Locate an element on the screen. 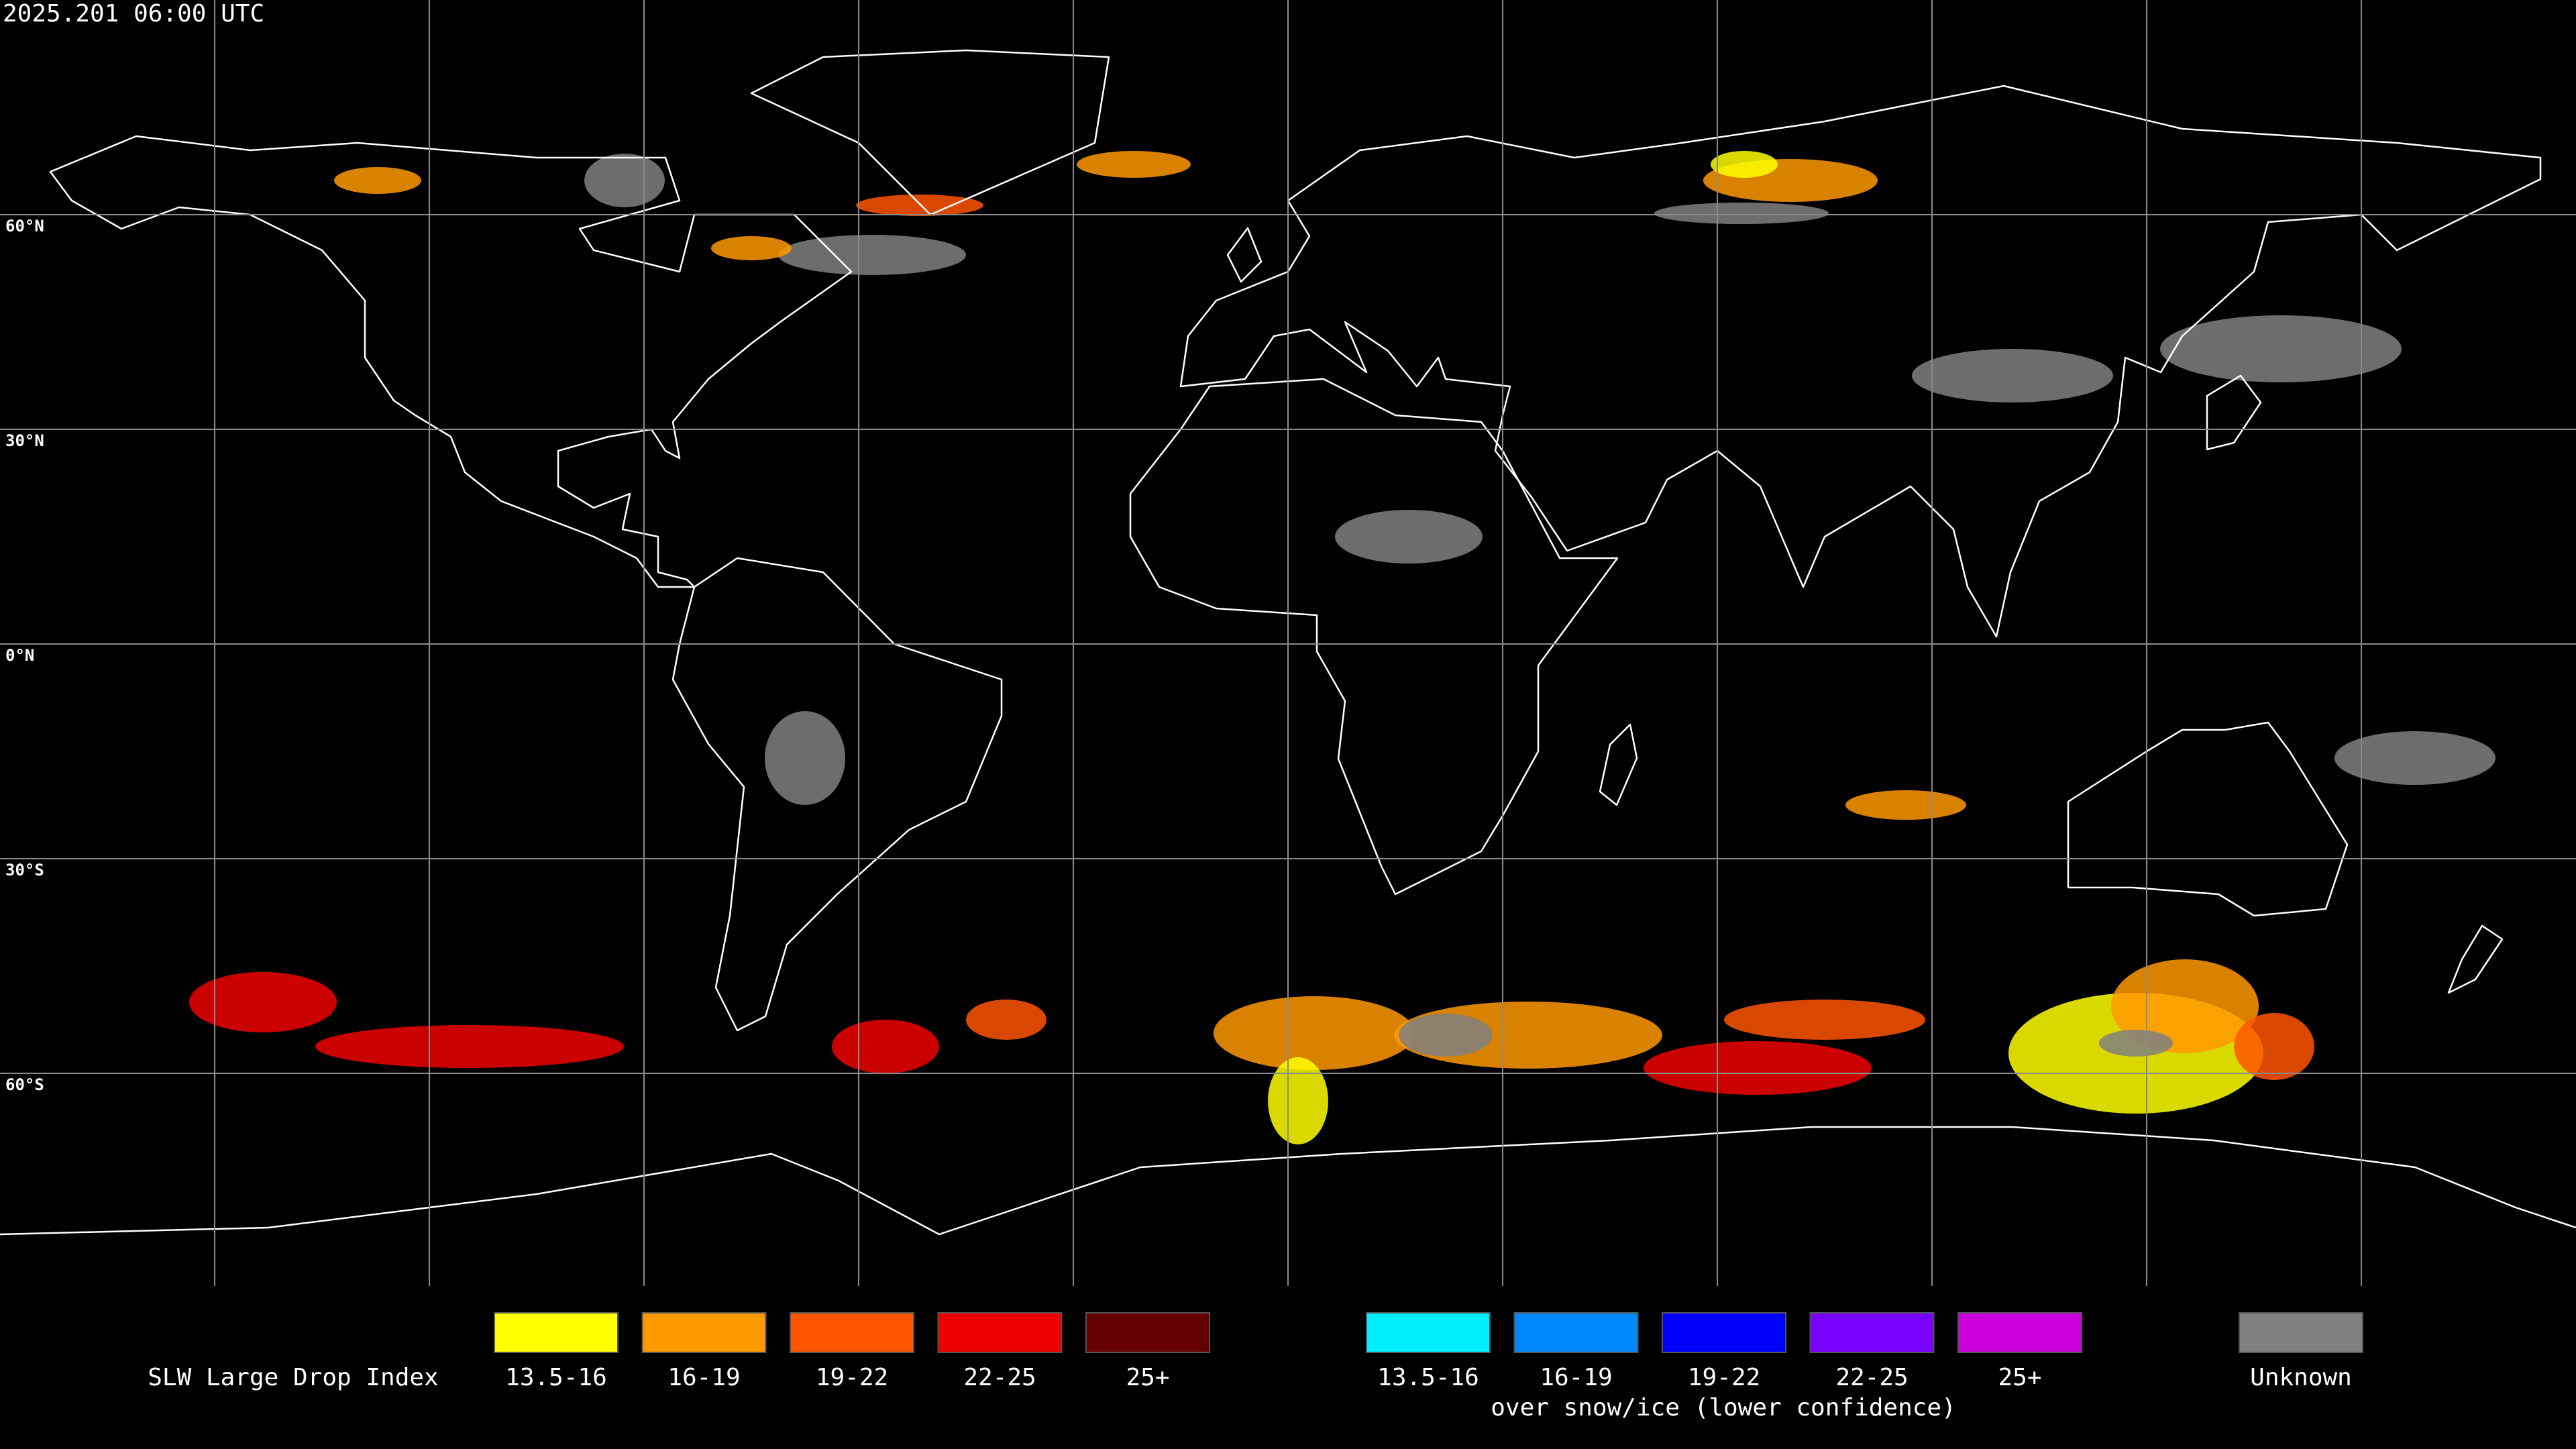 This screenshot has height=1449, width=2576. latitude-label: 30°N is located at coordinates (24, 440).